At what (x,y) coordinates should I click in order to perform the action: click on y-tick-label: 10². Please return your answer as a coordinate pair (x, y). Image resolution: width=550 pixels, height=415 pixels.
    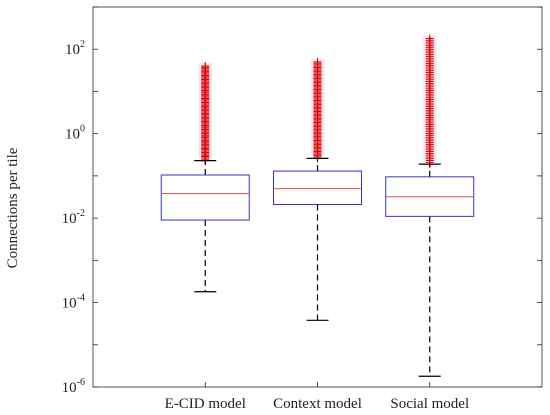
    Looking at the image, I should click on (75, 48).